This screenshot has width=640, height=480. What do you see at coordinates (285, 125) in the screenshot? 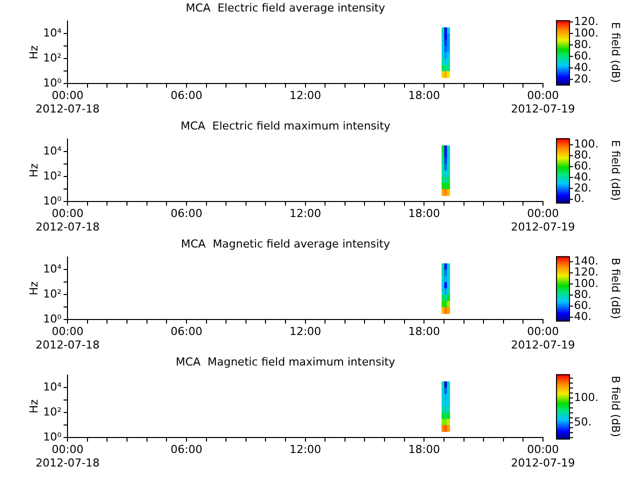
I see `chart-title: MCA Electric field maximum intensity` at bounding box center [285, 125].